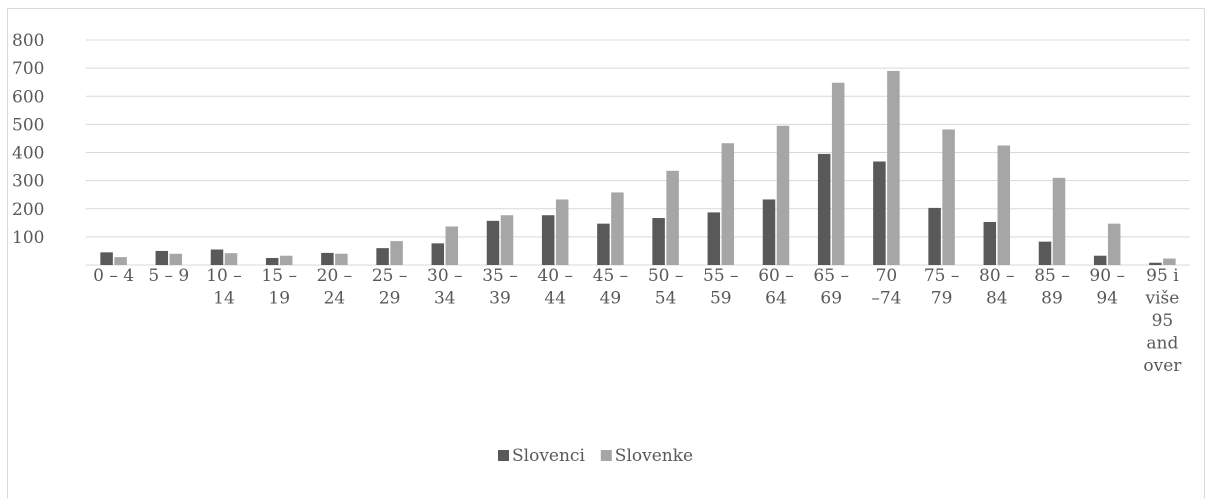  Describe the element at coordinates (1162, 321) in the screenshot. I see `x-tick-label: 95 i više 95 and over` at that location.